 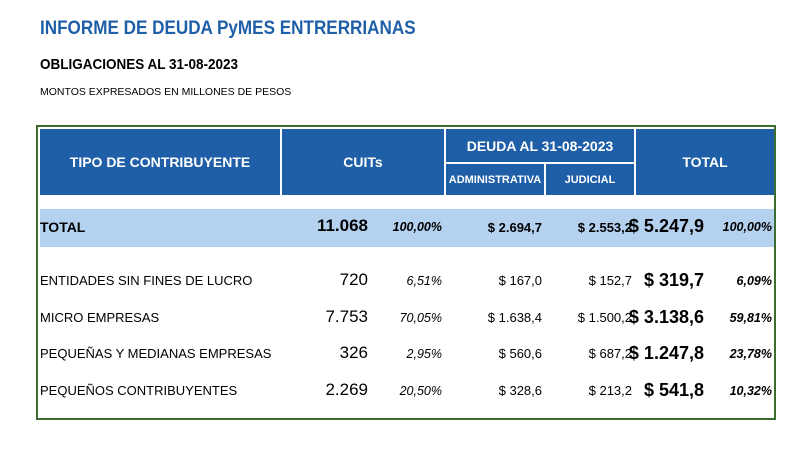 What do you see at coordinates (705, 162) in the screenshot?
I see `header-total: TOTAL` at bounding box center [705, 162].